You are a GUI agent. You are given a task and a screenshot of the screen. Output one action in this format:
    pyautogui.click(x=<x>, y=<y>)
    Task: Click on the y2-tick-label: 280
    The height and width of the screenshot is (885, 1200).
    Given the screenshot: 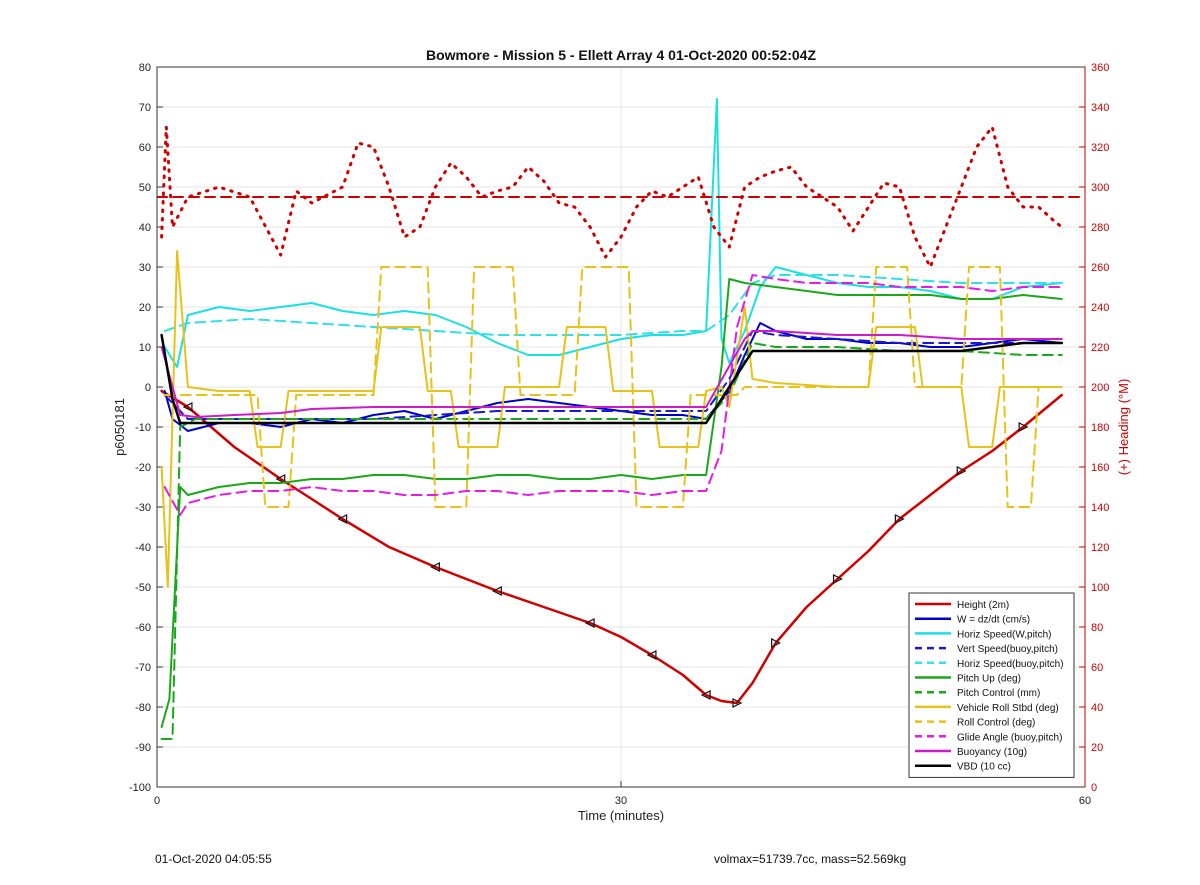 What is the action you would take?
    pyautogui.click(x=1100, y=228)
    